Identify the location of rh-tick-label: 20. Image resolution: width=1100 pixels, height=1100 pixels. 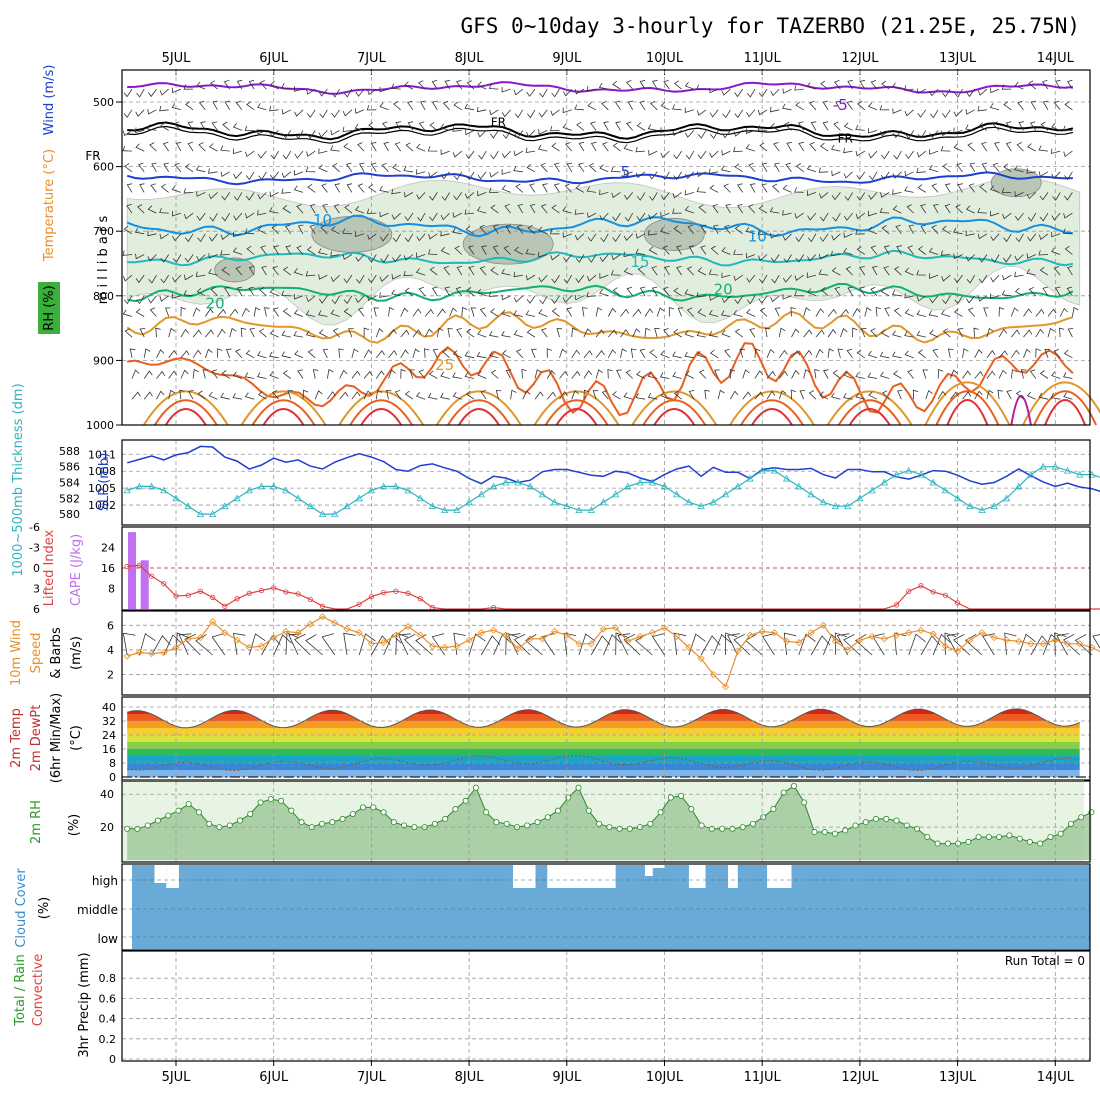
(107, 827).